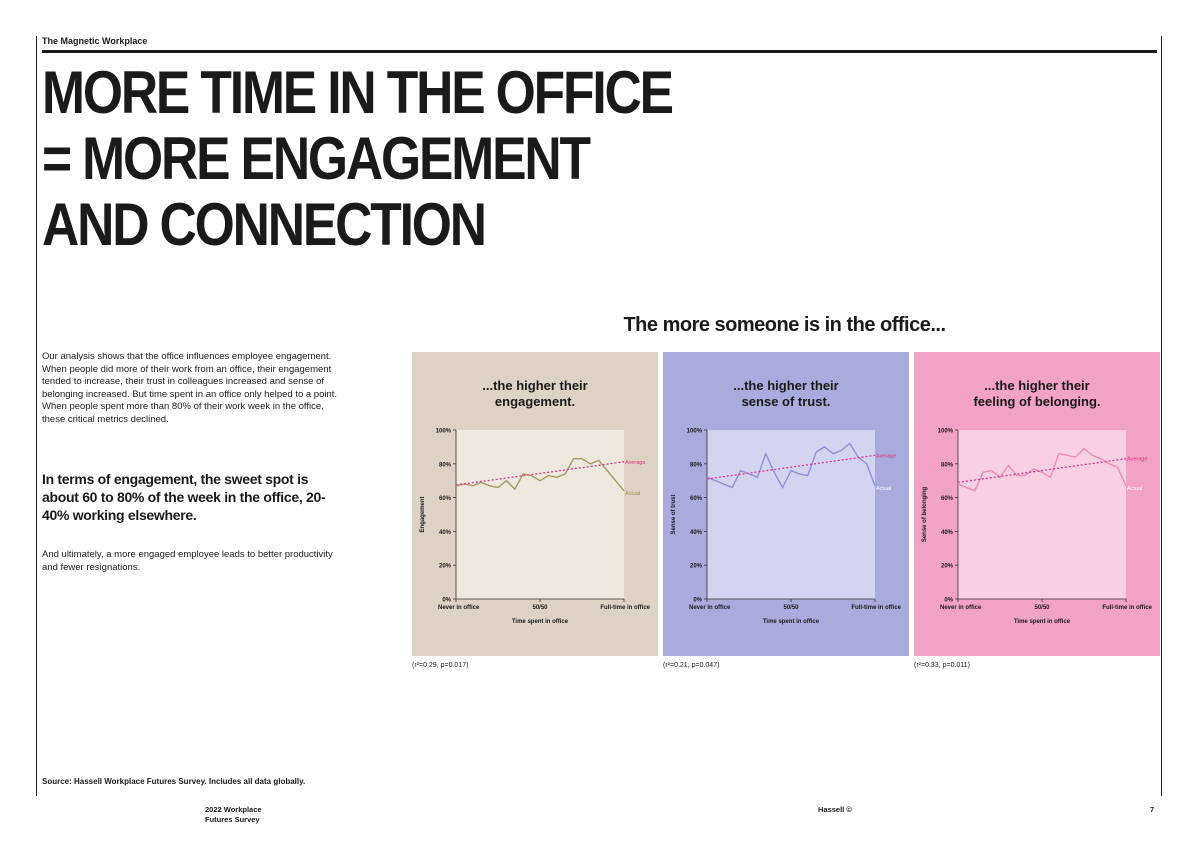 The image size is (1200, 849). What do you see at coordinates (691, 665) in the screenshot?
I see `trust-stat: (r²=0.21, p=0.047)` at bounding box center [691, 665].